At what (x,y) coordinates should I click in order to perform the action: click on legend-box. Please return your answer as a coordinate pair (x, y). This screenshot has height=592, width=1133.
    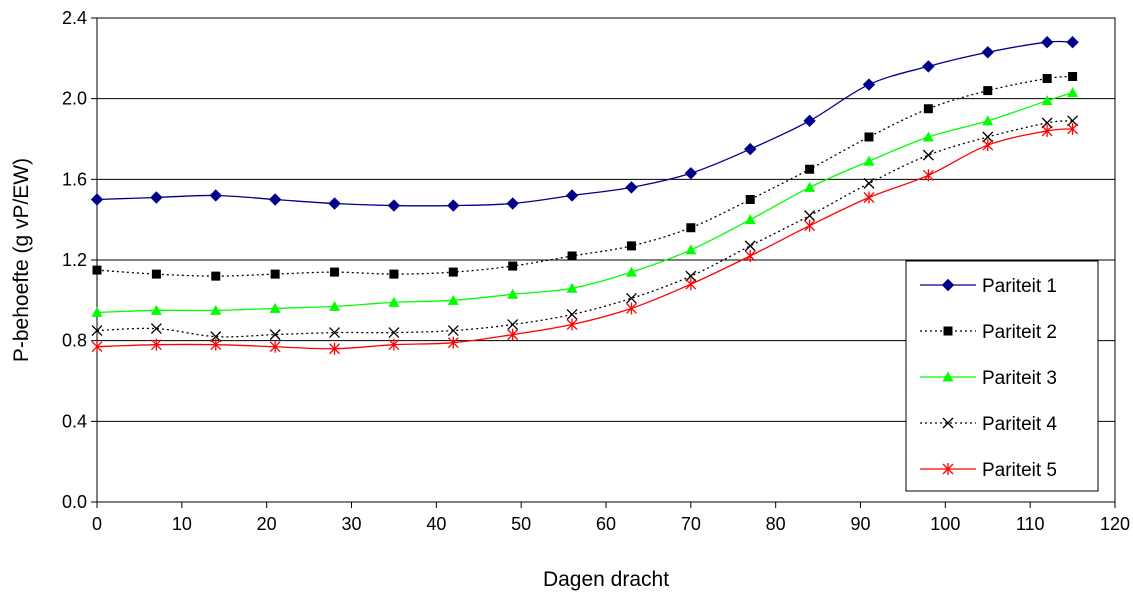
    Looking at the image, I should click on (1002, 376).